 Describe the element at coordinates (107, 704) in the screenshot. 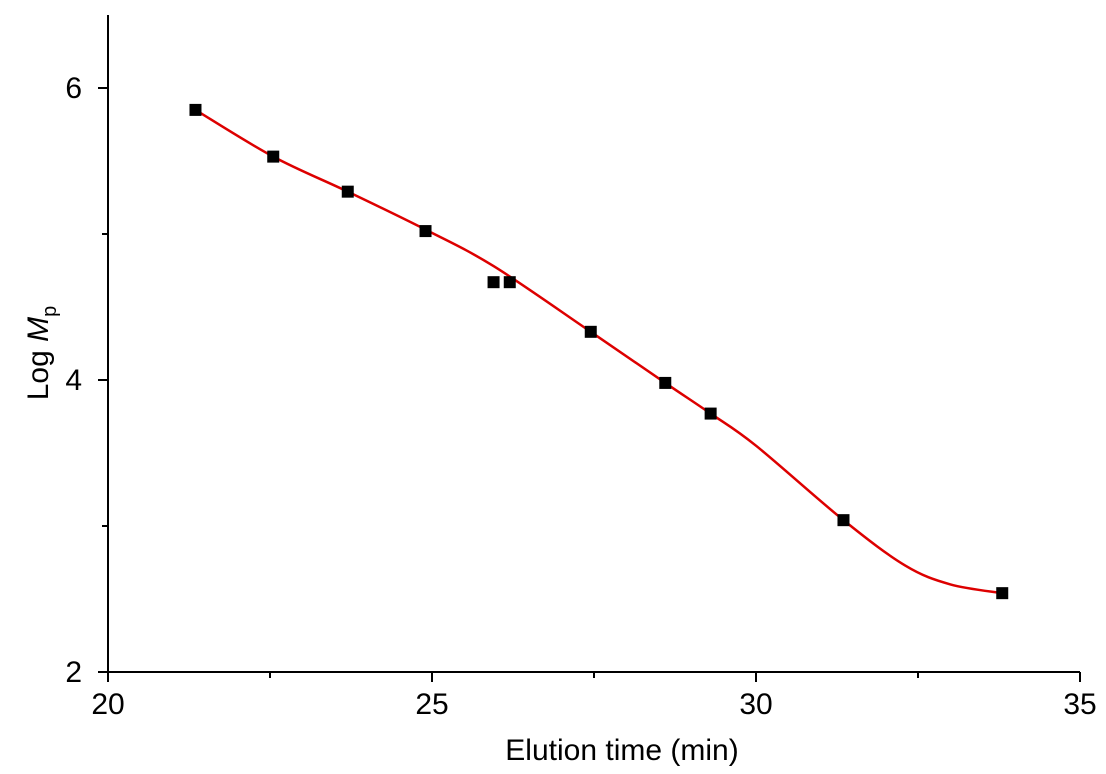

I see `x-tick-label: 20` at that location.